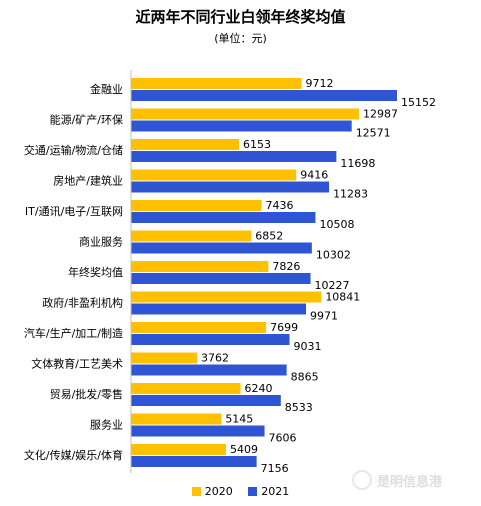  I want to click on category-label: 能源/矿产/环保, so click(86, 120).